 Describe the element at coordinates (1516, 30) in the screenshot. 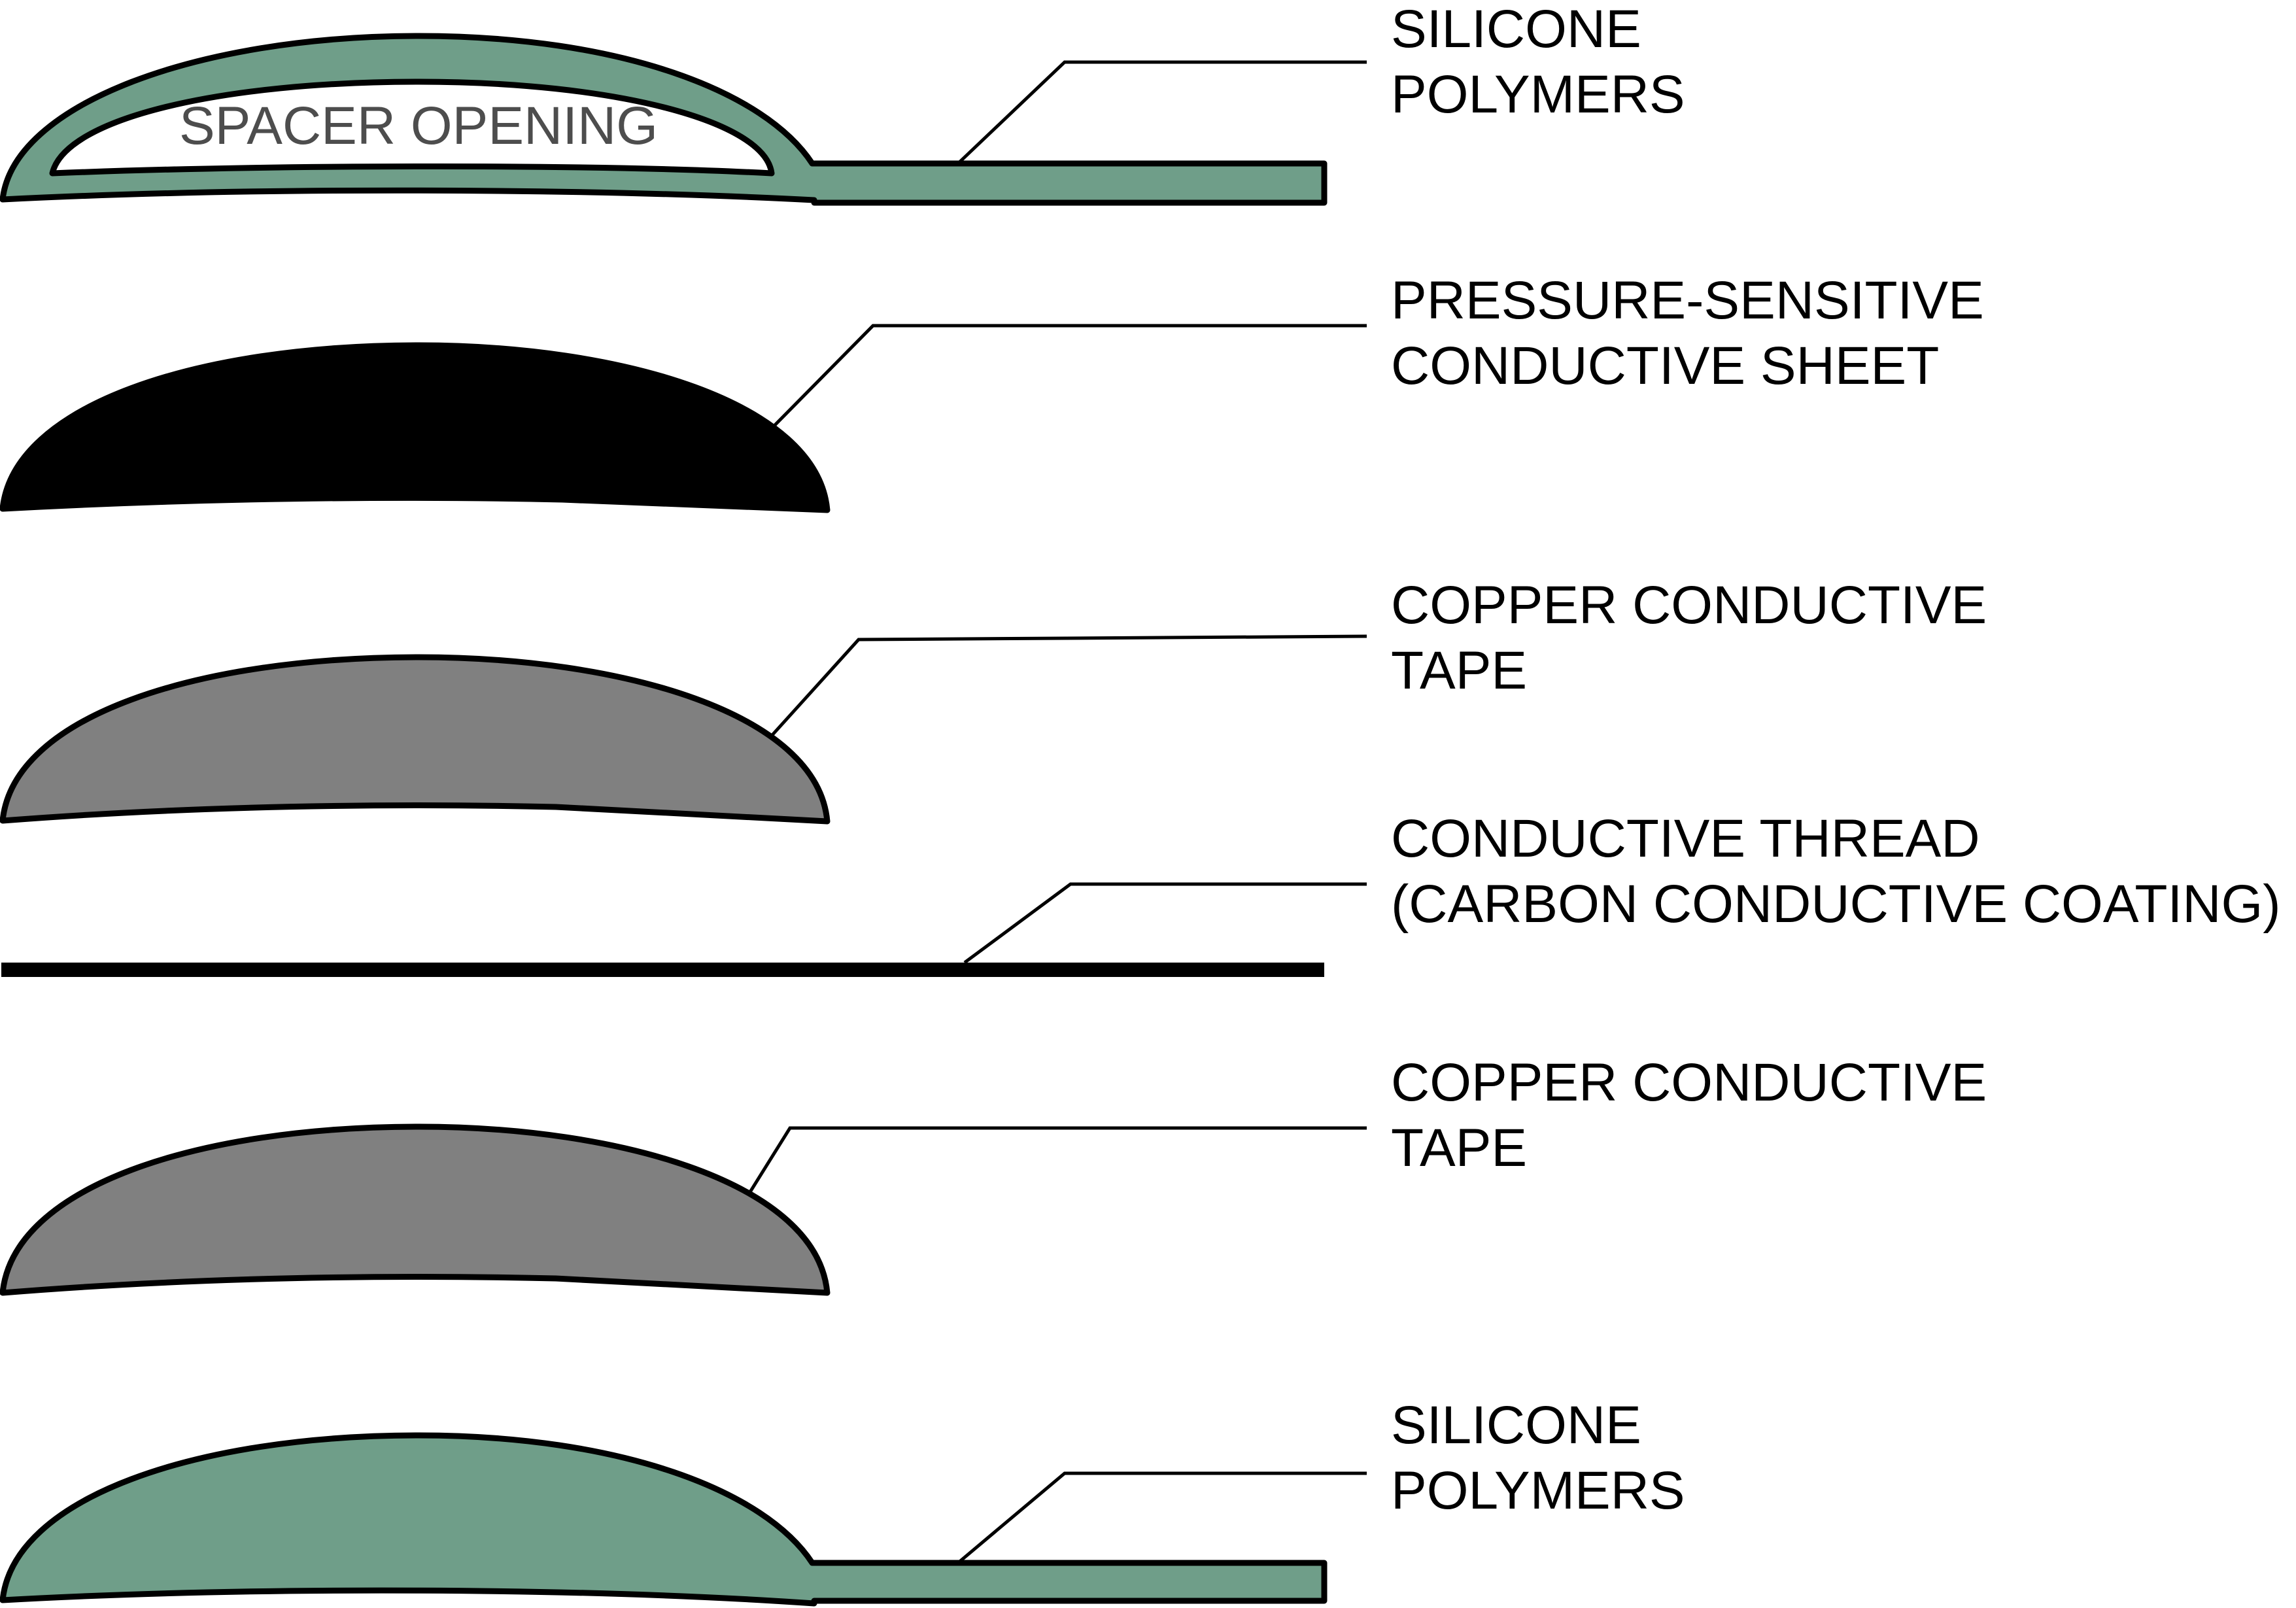

I see `silicone-top-label-line-1: SILICONE` at that location.